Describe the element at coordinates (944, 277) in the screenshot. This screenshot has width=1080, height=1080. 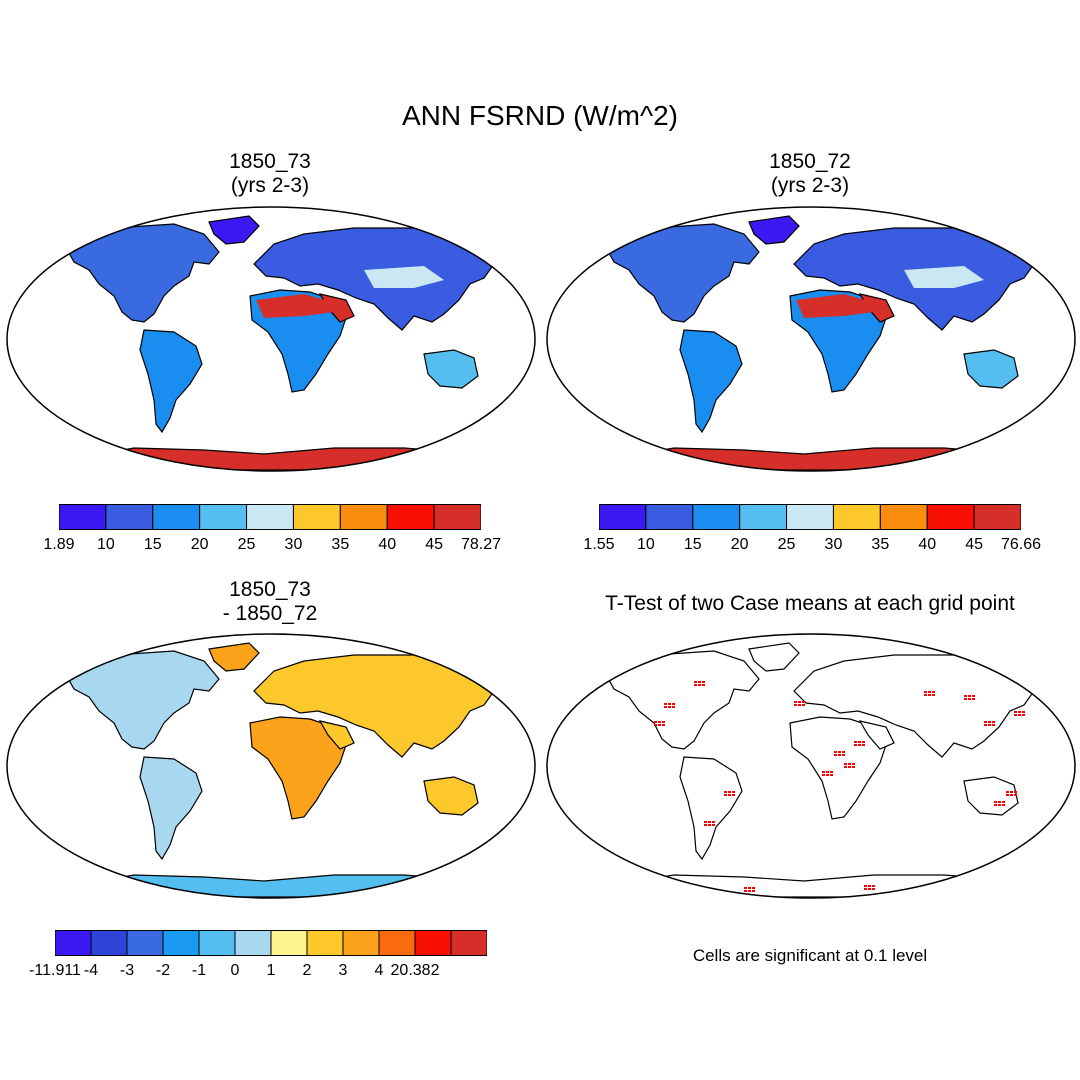
I see `pale-region` at that location.